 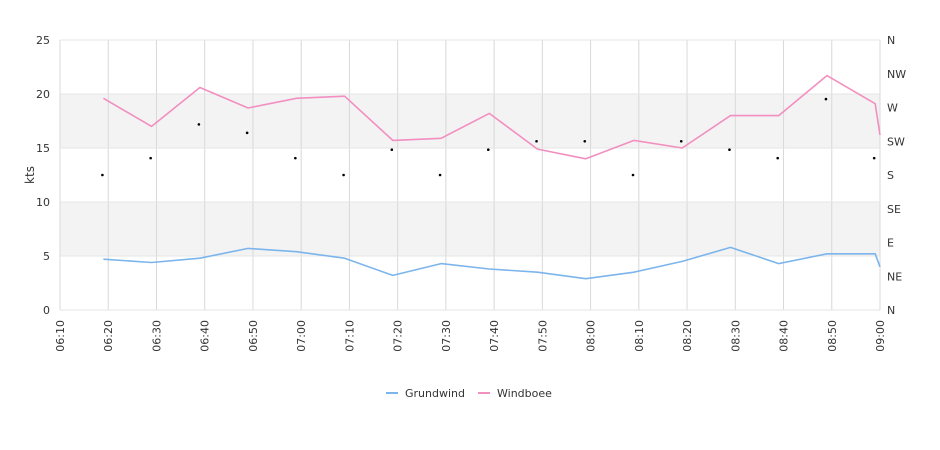 I want to click on x-tick-label: 07:00, so click(x=301, y=336).